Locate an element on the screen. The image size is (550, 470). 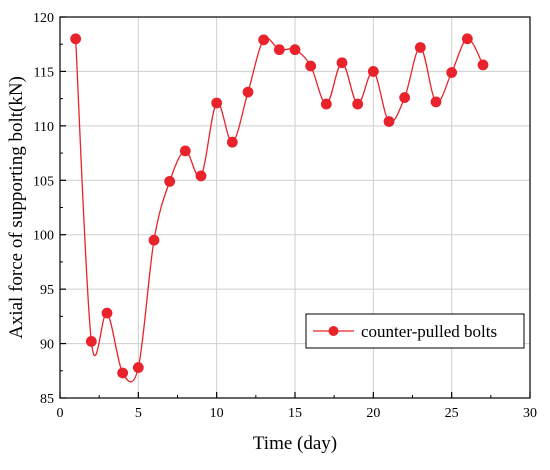
x-tick-label: 5 is located at coordinates (138, 413).